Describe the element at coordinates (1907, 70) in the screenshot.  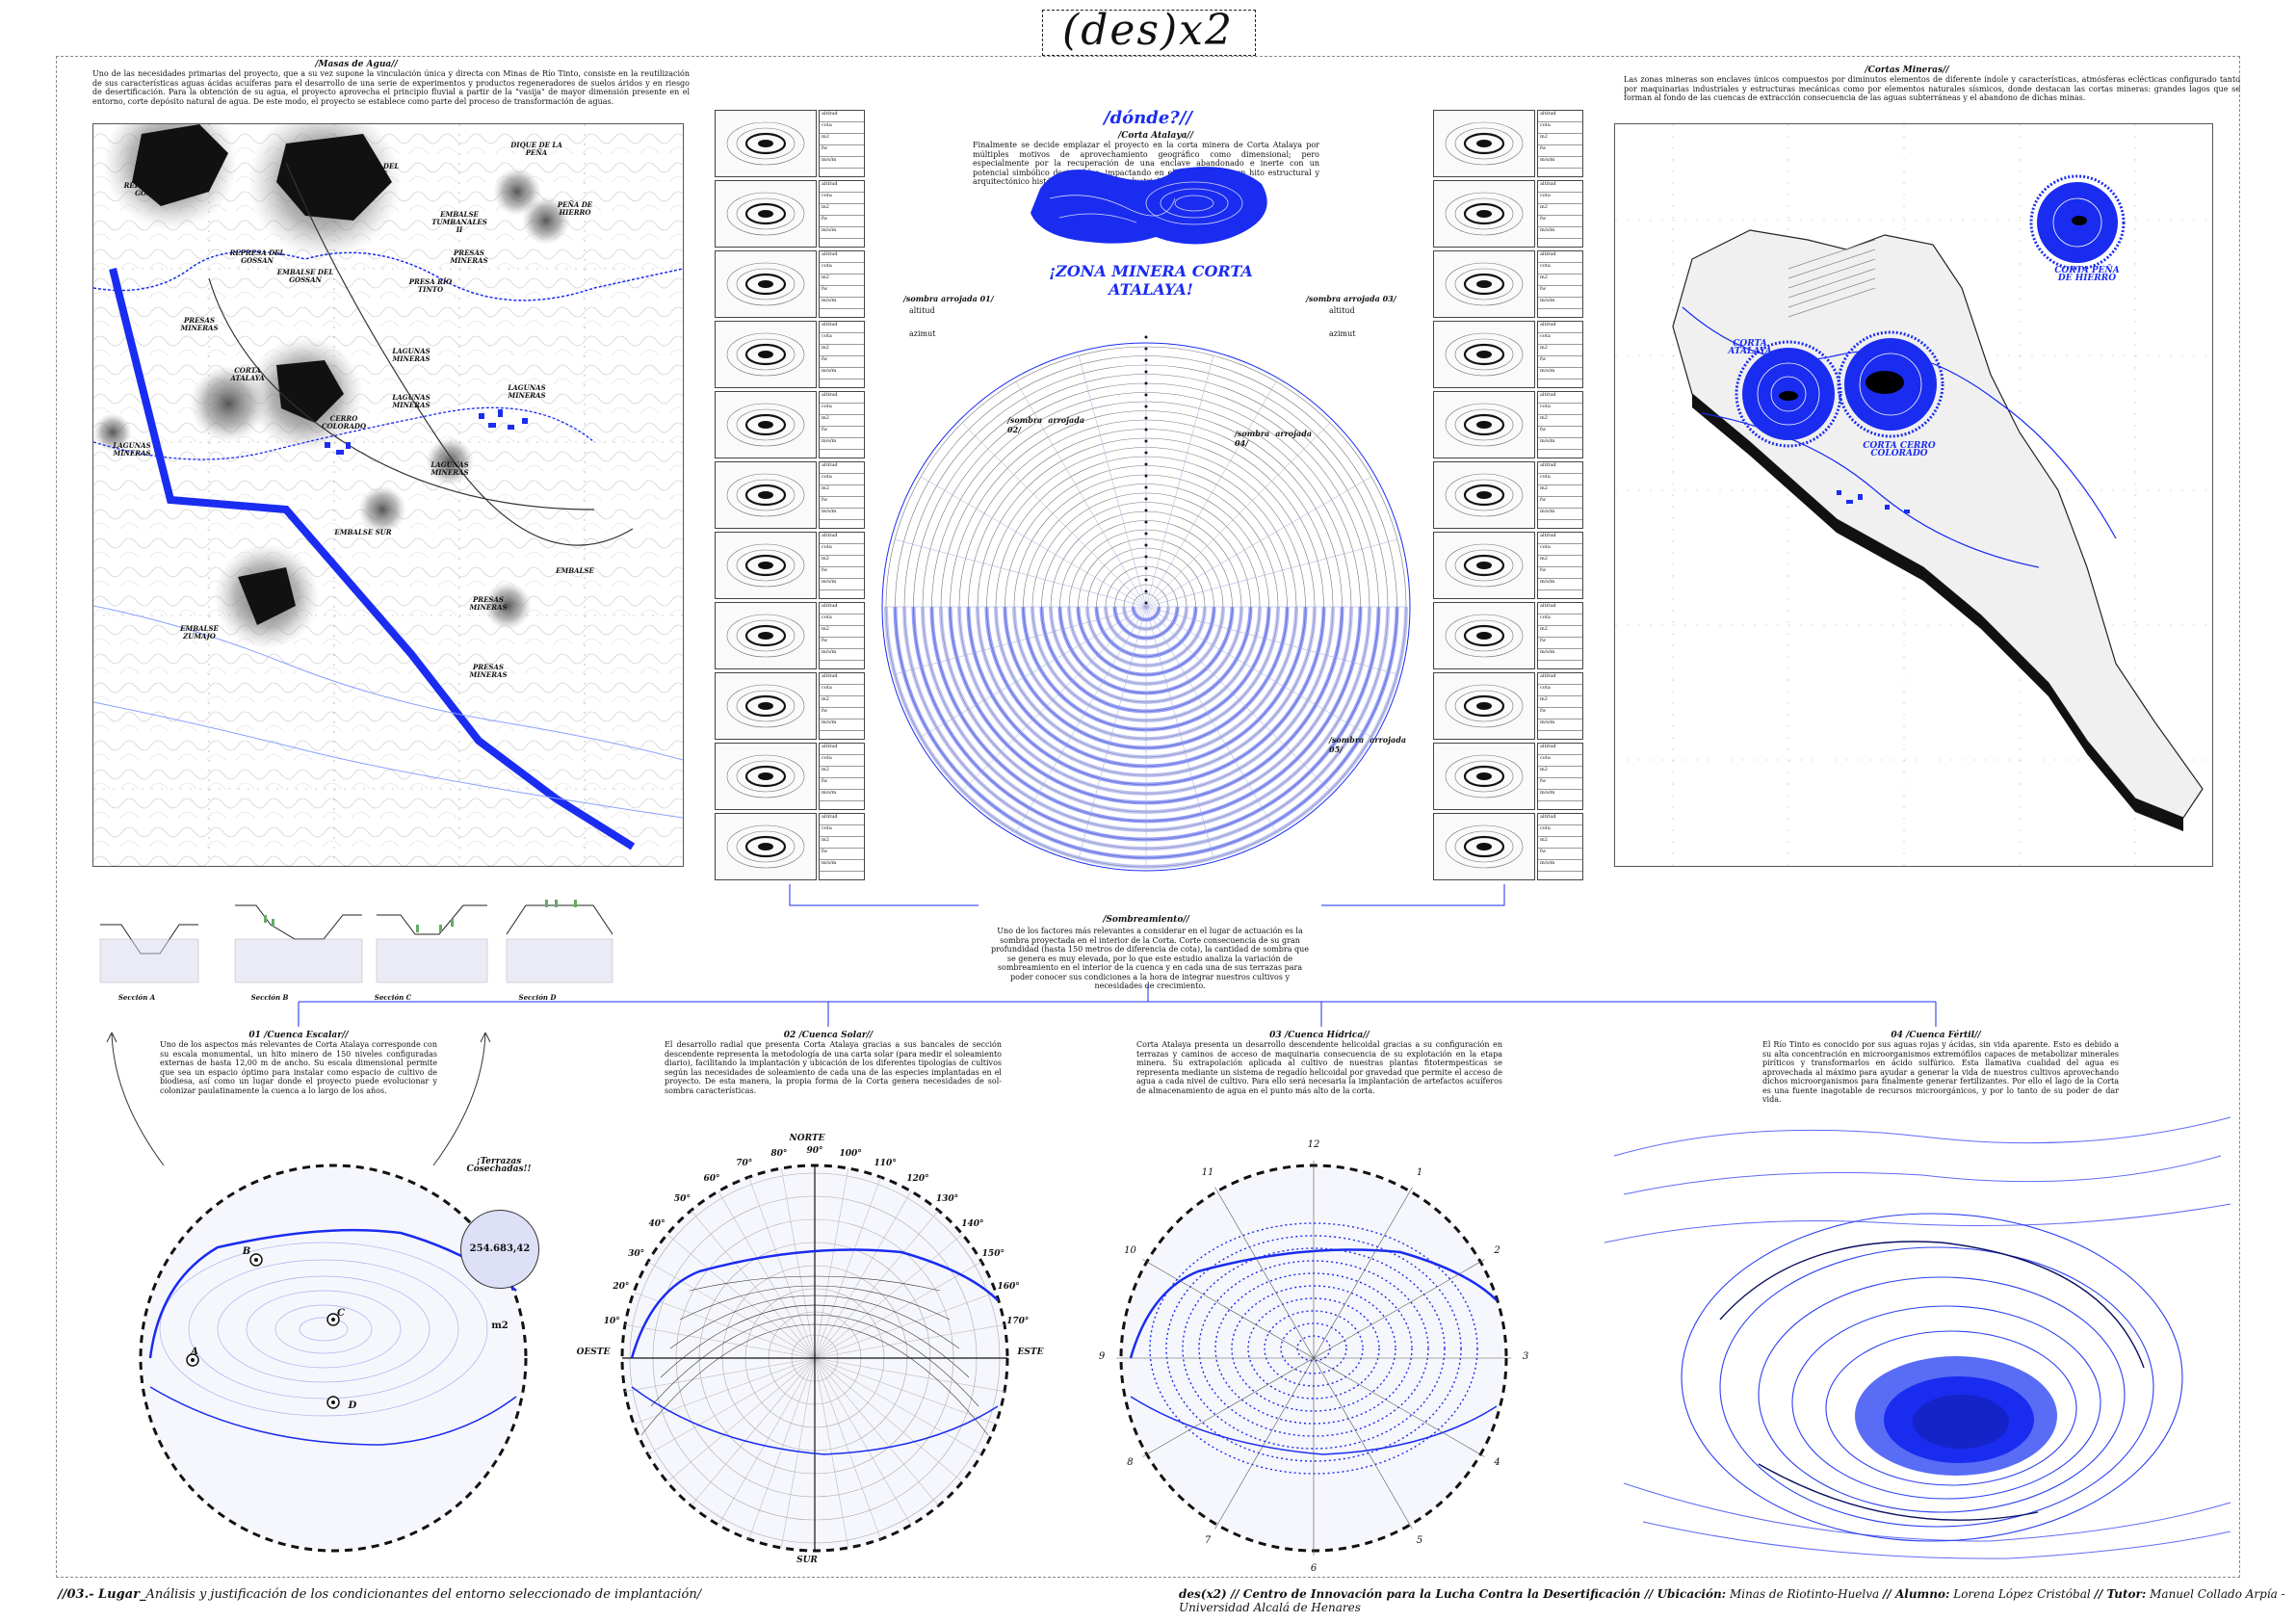
I see `cortas-mineras-title: /Cortas Mineras//` at that location.